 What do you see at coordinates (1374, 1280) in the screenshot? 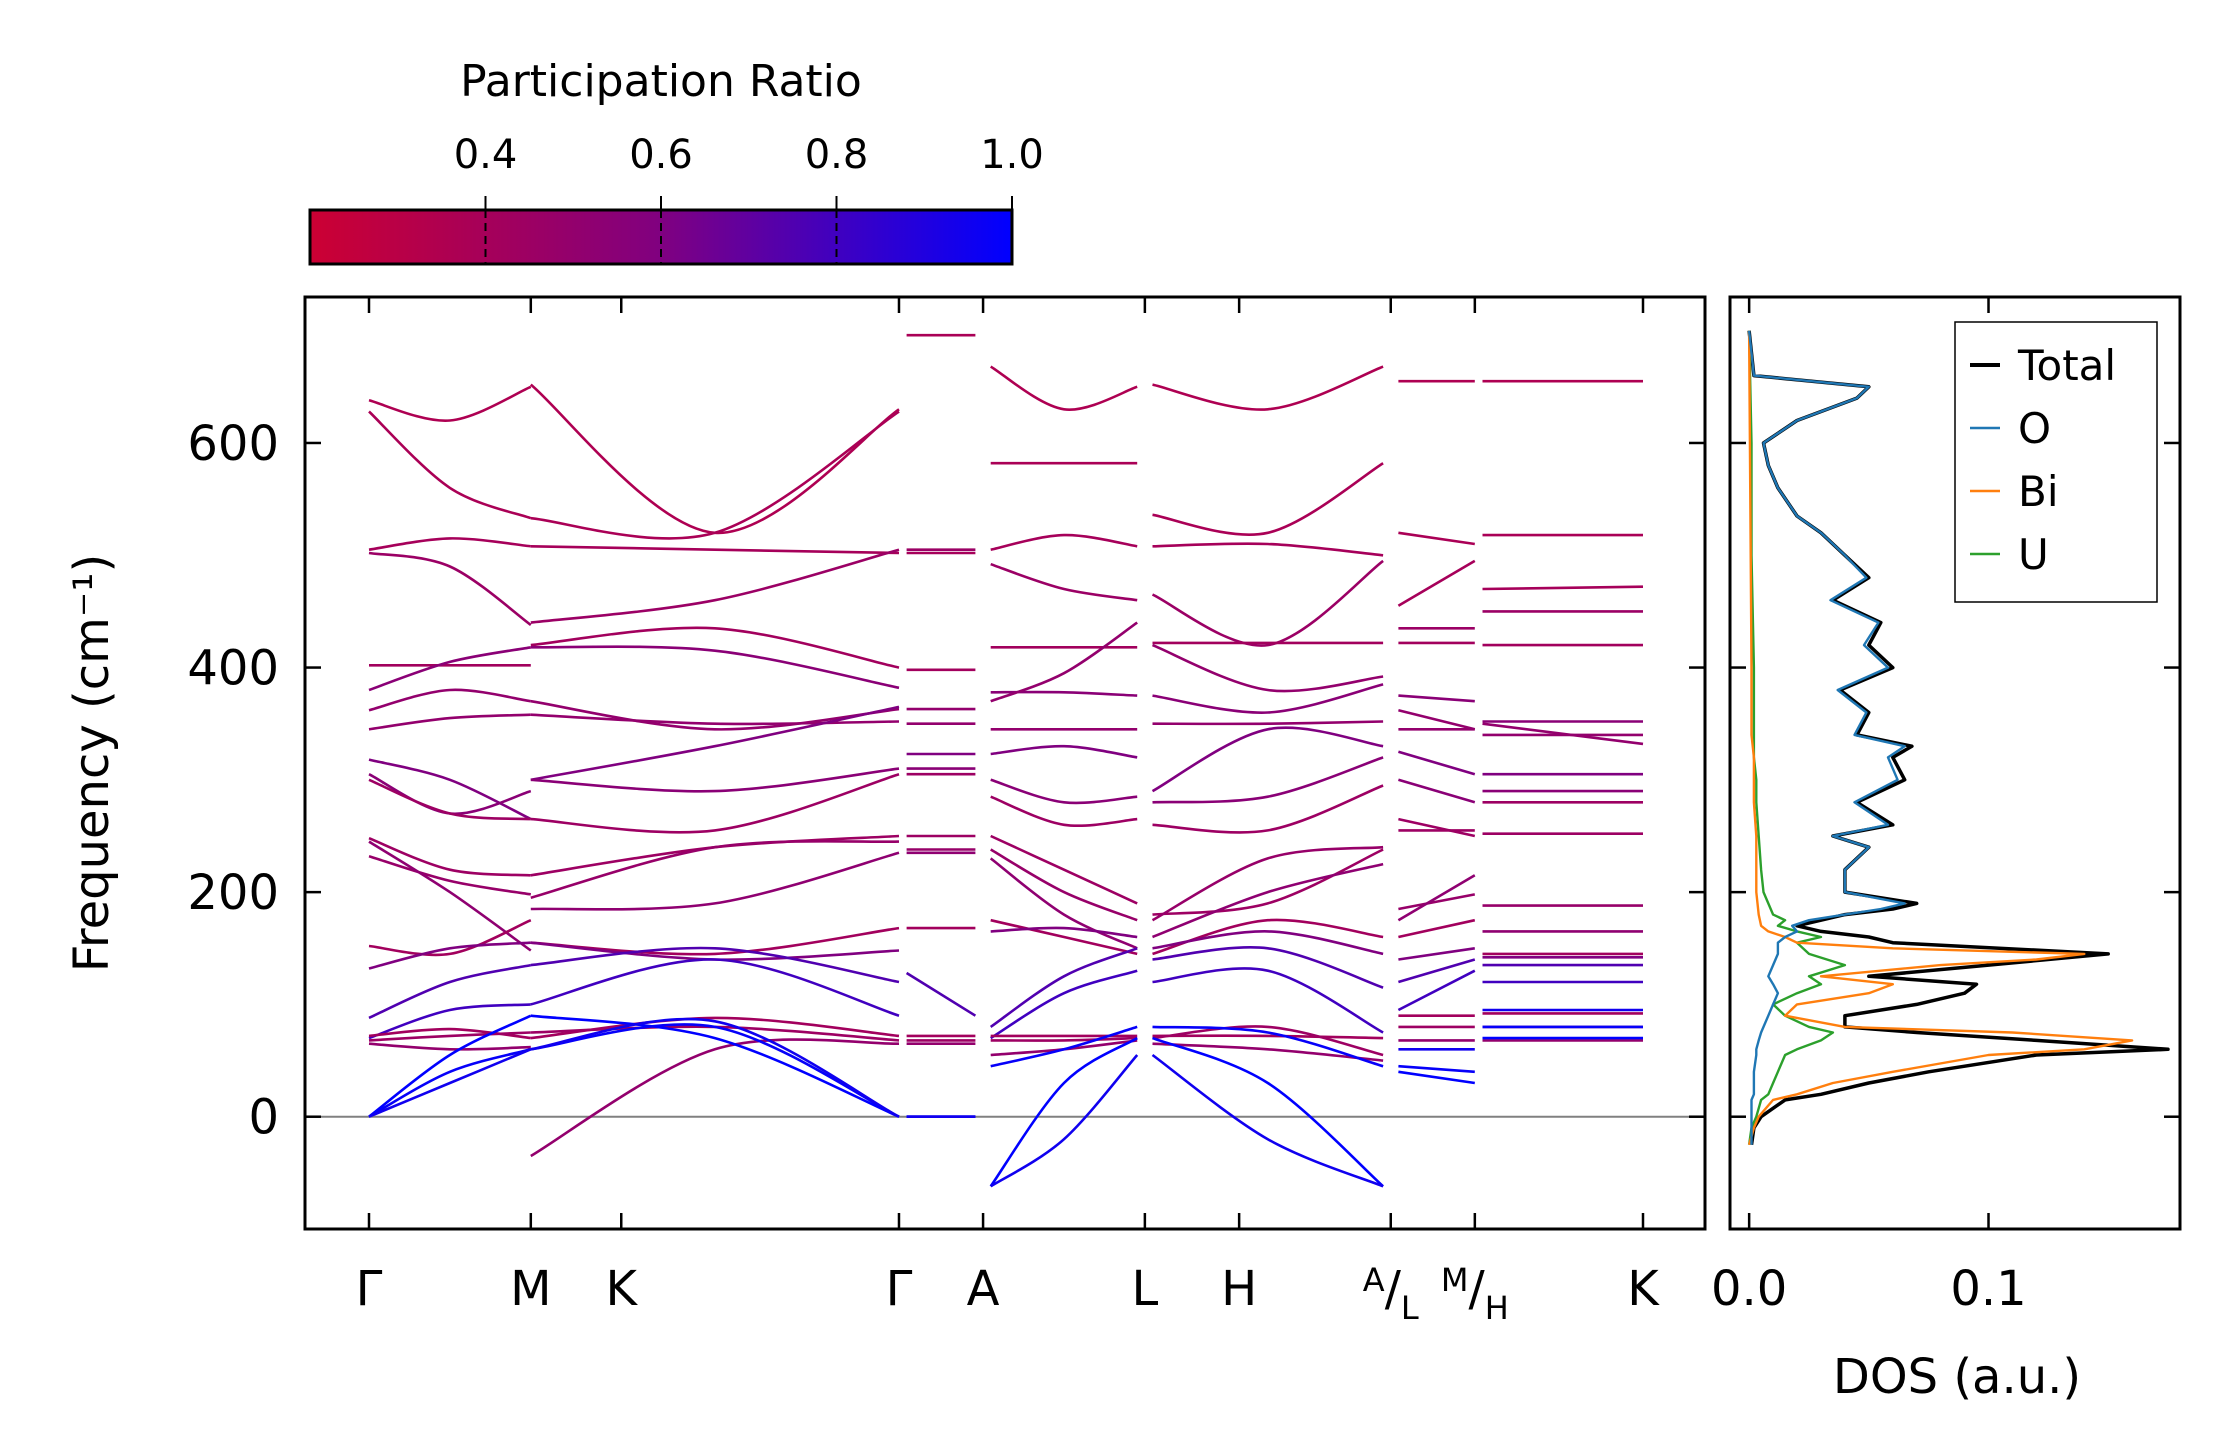
I see `kpath-label-left: A` at bounding box center [1374, 1280].